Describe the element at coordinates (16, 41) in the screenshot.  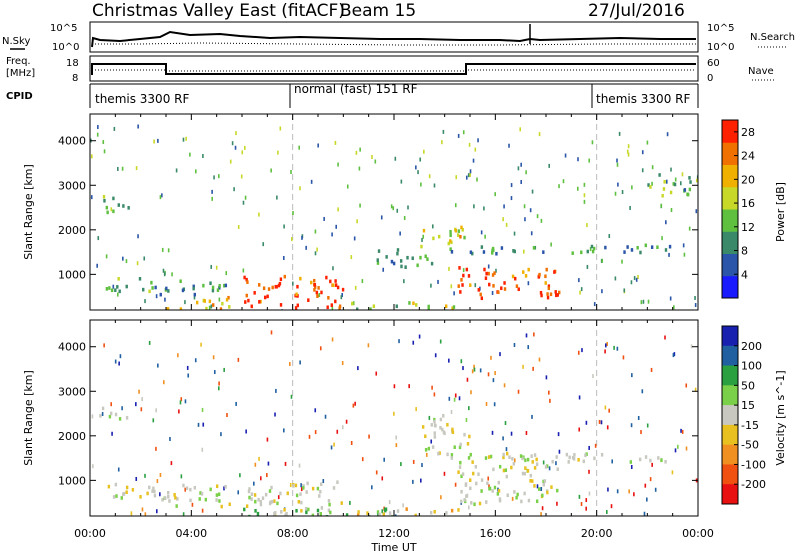
I see `nsky-label: N.Sky` at that location.